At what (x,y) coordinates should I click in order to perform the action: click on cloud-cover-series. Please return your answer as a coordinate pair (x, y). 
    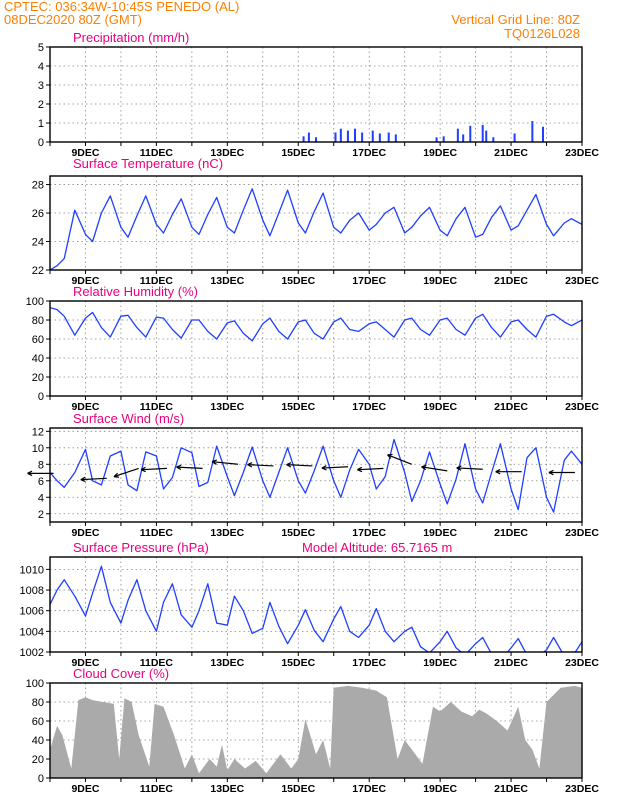
    Looking at the image, I should click on (316, 731).